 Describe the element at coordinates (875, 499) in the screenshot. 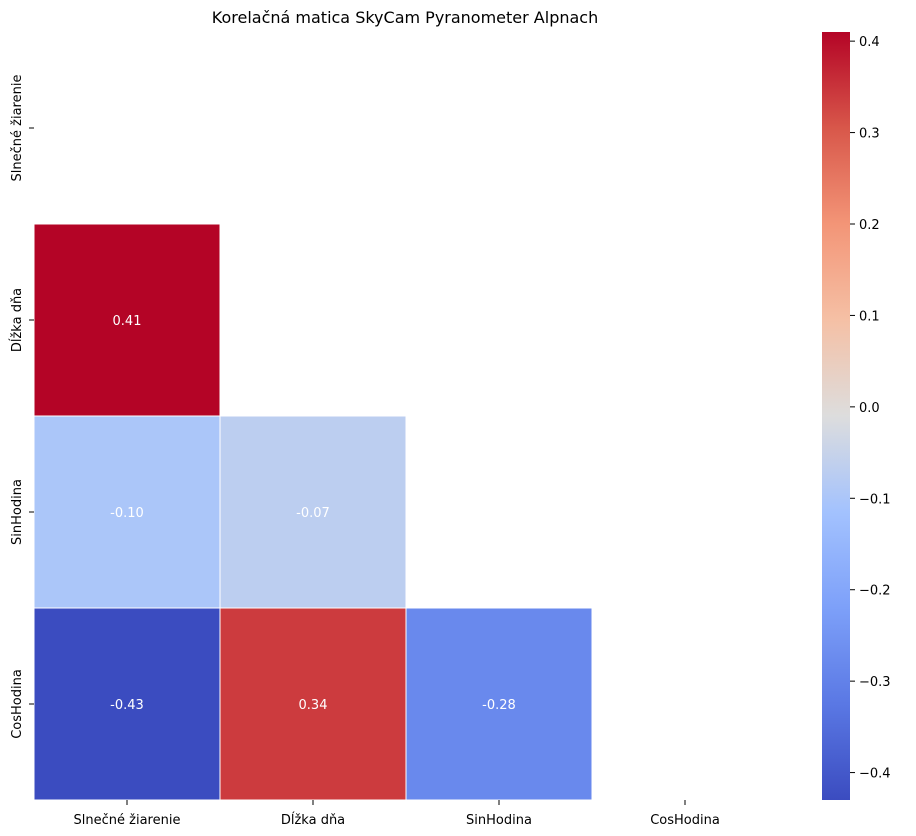

I see `colorbar-tick-label: −0.1` at that location.